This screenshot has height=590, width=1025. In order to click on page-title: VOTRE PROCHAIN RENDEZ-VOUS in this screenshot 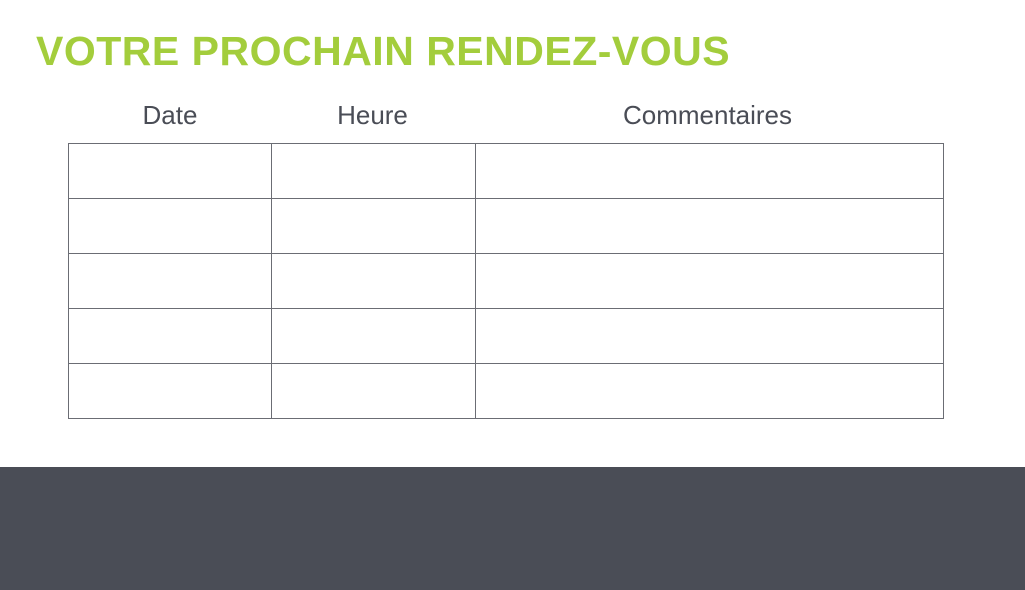, I will do `click(383, 51)`.